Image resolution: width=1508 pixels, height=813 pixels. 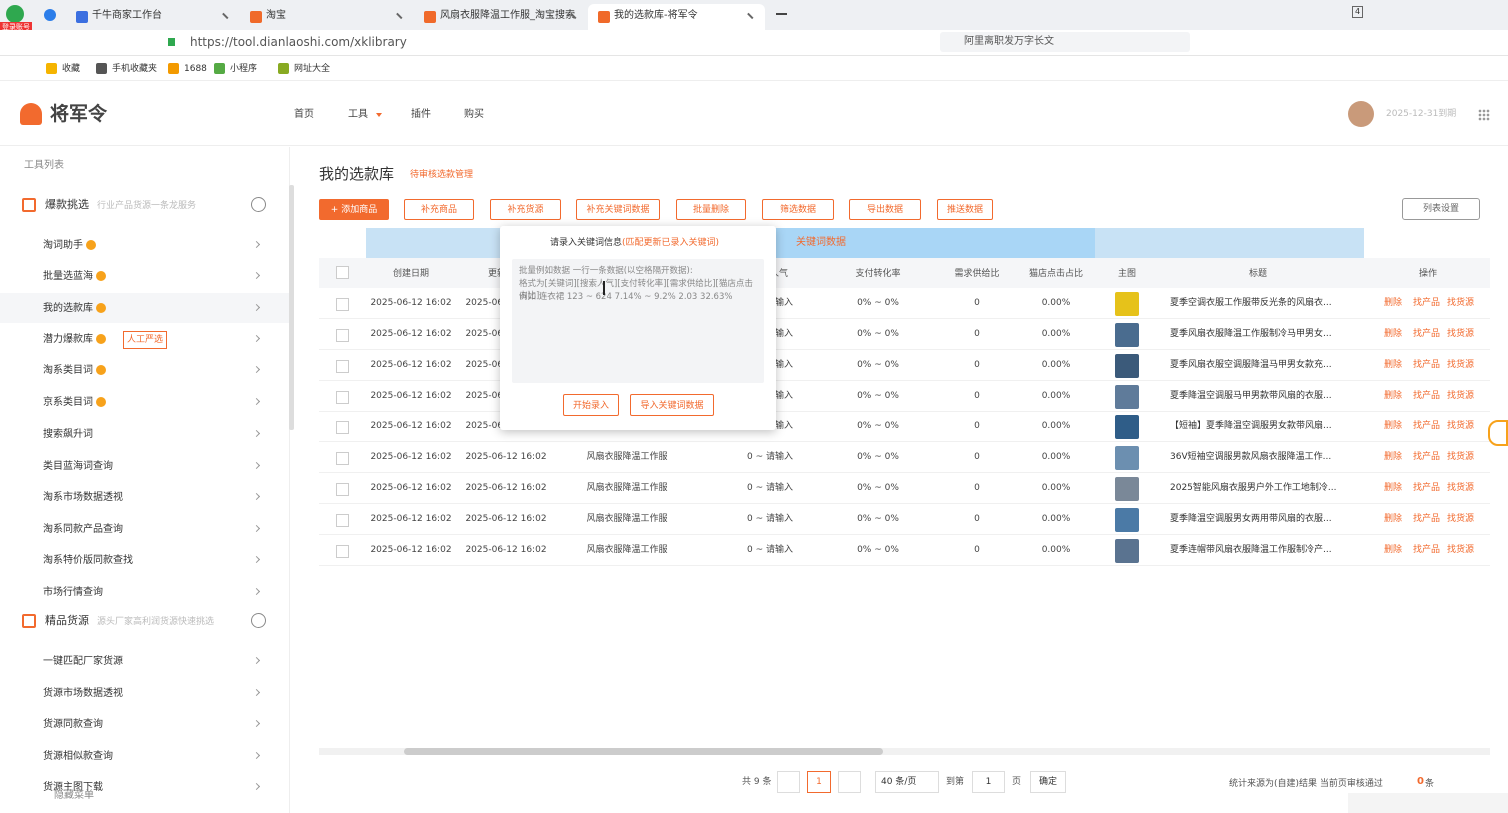 What do you see at coordinates (67, 620) in the screenshot?
I see `group-title: 精品货源` at bounding box center [67, 620].